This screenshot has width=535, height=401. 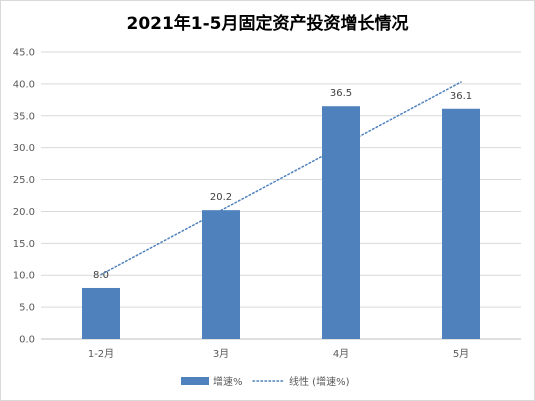 I want to click on y-tick-label: 45.0, so click(x=24, y=53).